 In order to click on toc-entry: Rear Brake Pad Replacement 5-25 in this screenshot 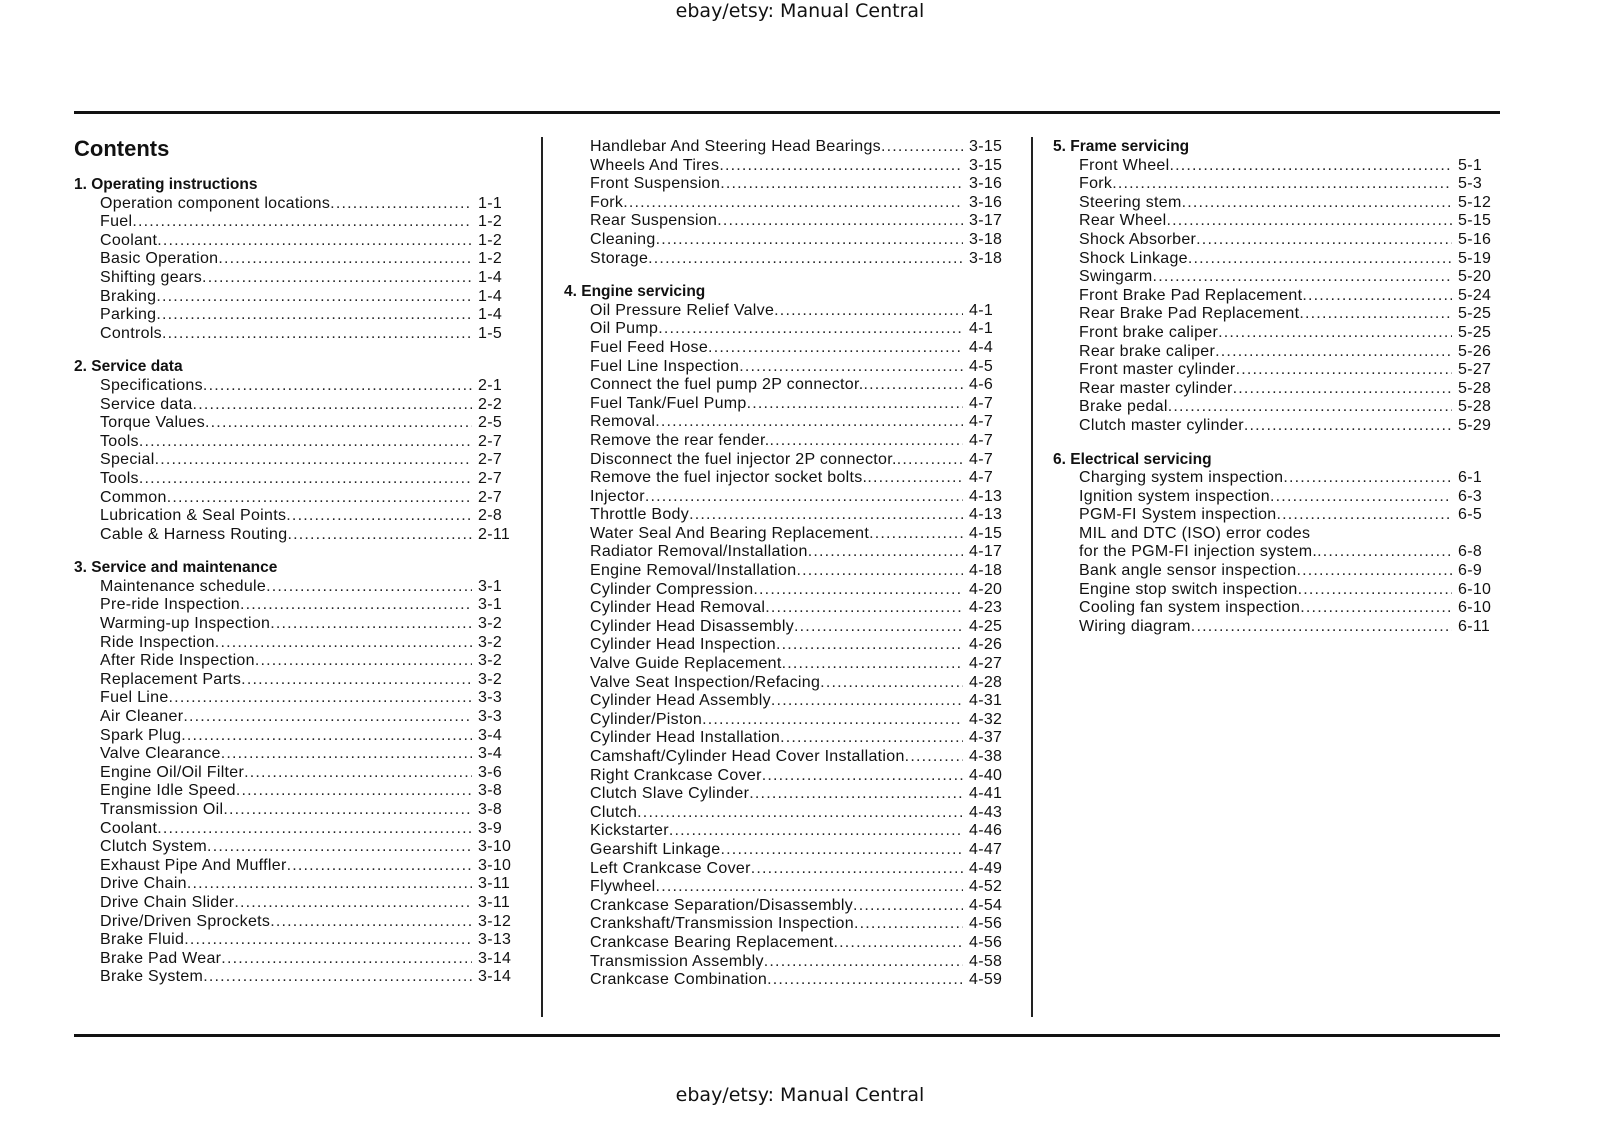, I will do `click(1273, 314)`.